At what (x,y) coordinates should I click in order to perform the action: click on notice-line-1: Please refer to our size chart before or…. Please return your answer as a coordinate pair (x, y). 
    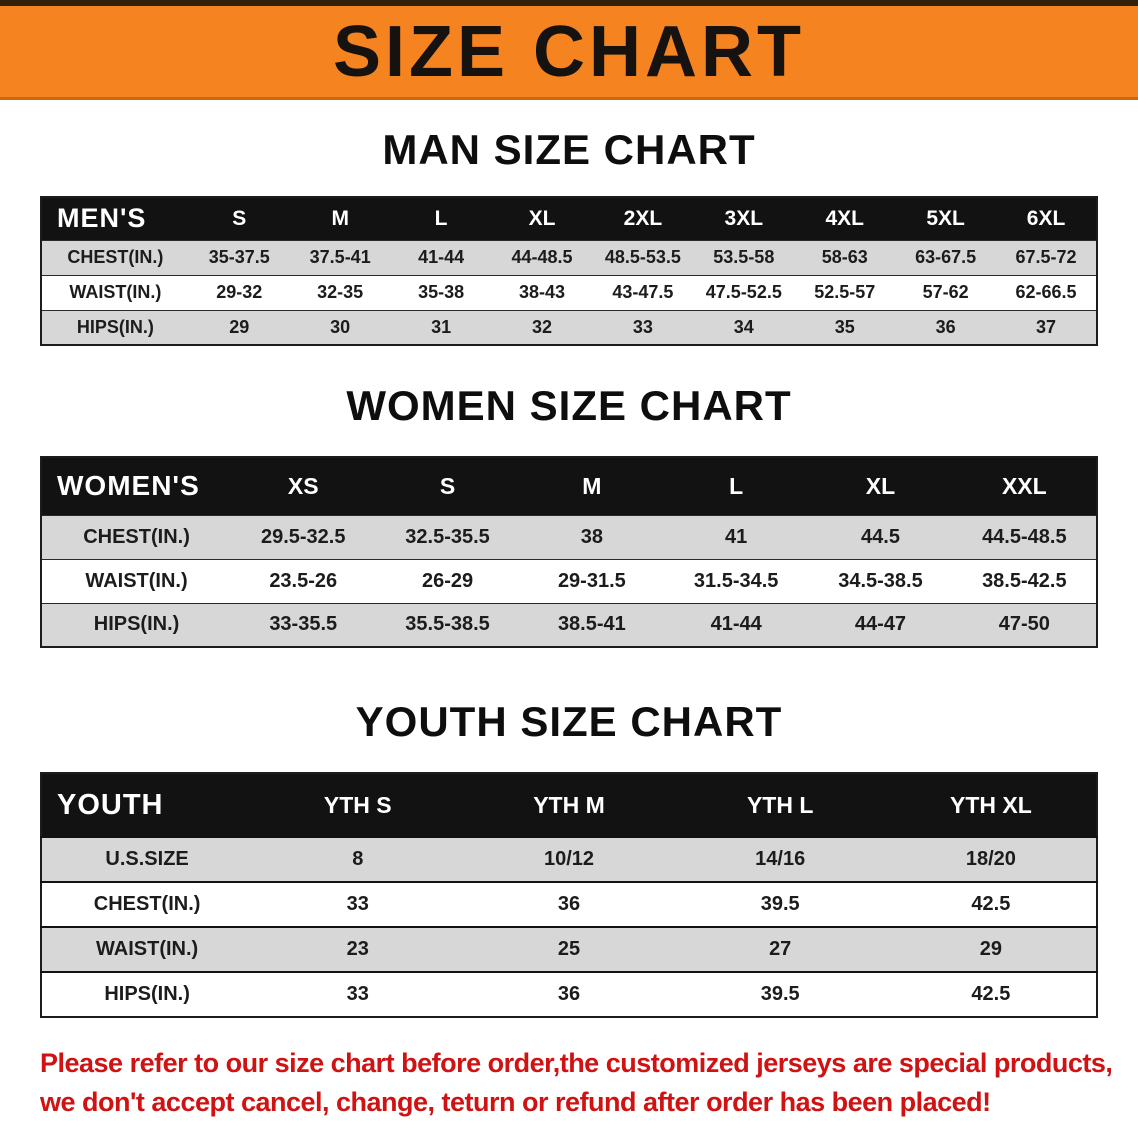
    Looking at the image, I should click on (576, 1063).